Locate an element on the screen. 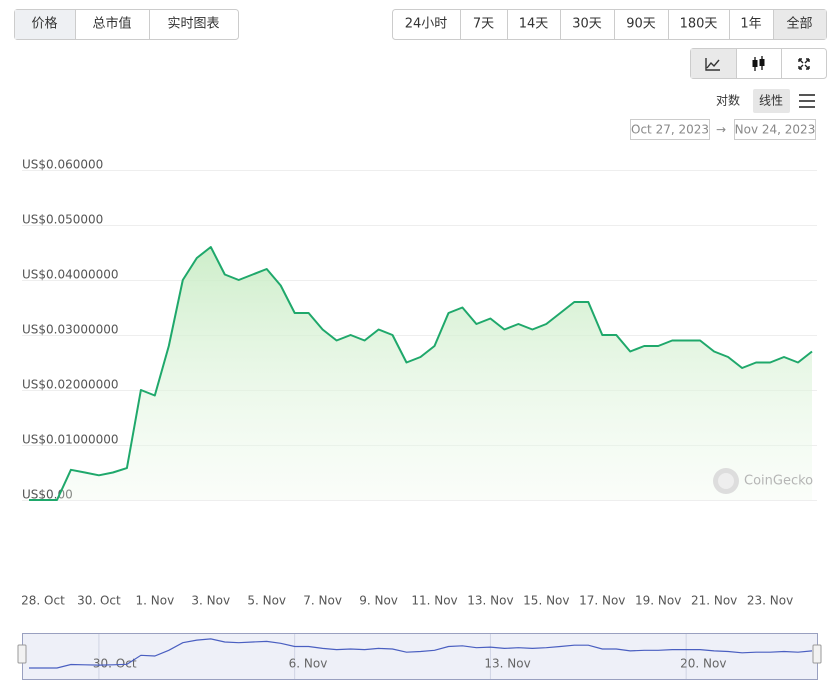  candle-chart-button is located at coordinates (759, 63).